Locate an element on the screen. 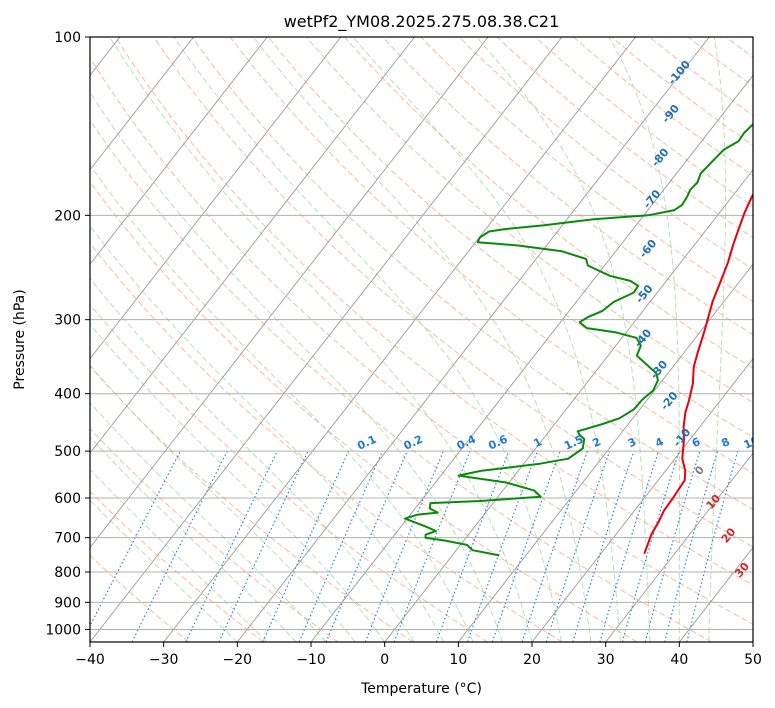  y-tick-label: 1000 is located at coordinates (63, 630).